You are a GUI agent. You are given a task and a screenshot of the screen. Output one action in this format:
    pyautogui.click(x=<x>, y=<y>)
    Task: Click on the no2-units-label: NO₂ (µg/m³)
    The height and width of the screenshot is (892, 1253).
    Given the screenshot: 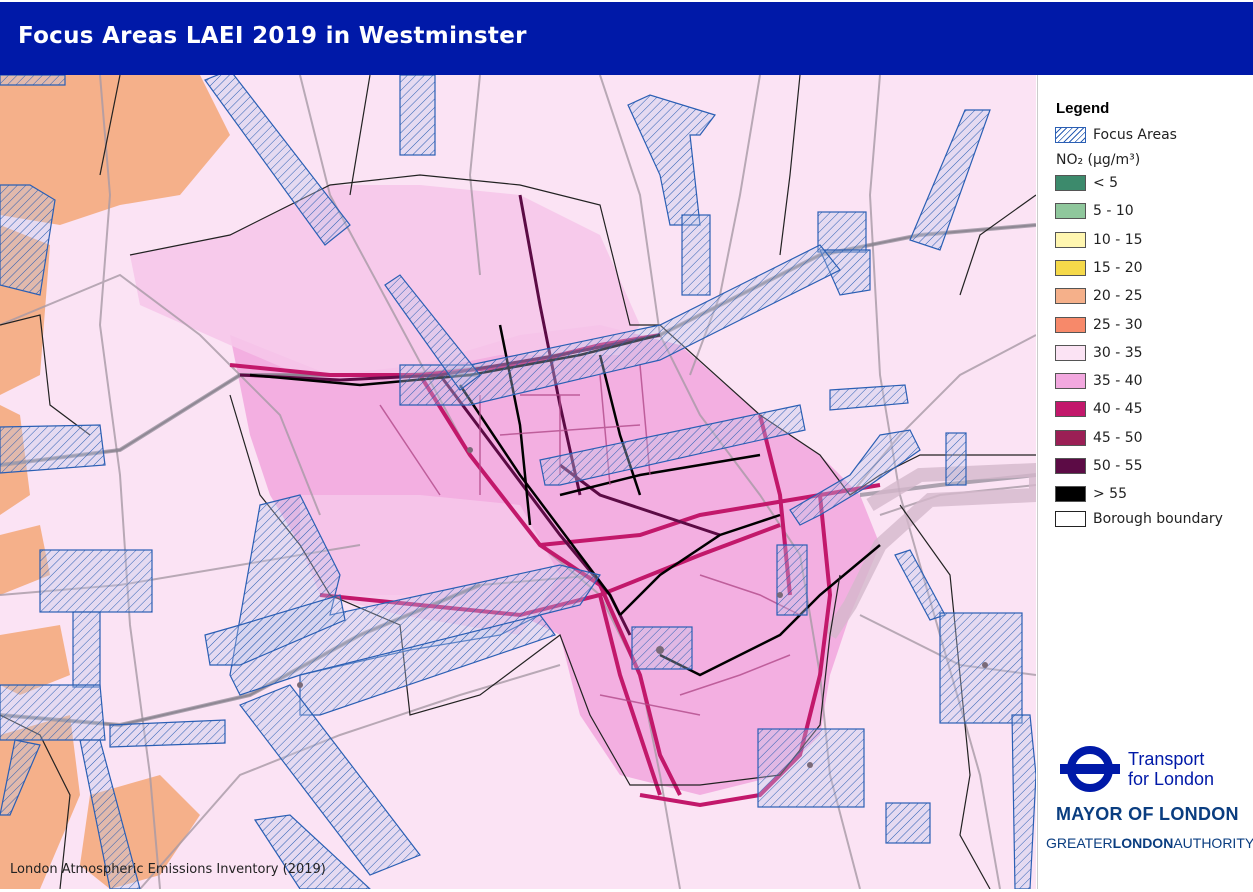 What is the action you would take?
    pyautogui.click(x=1098, y=160)
    